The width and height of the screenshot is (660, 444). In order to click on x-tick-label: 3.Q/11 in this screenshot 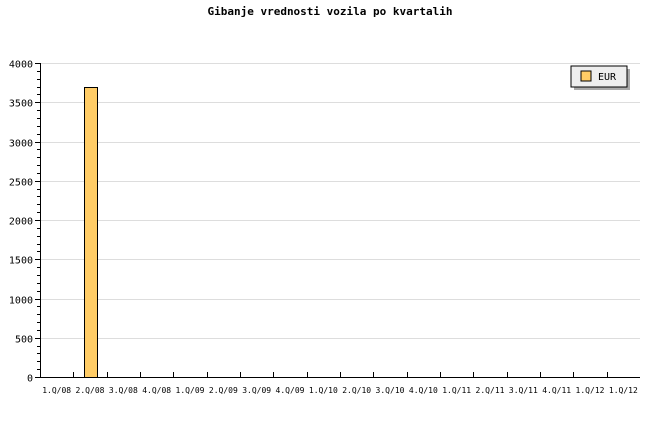, I will do `click(523, 390)`.